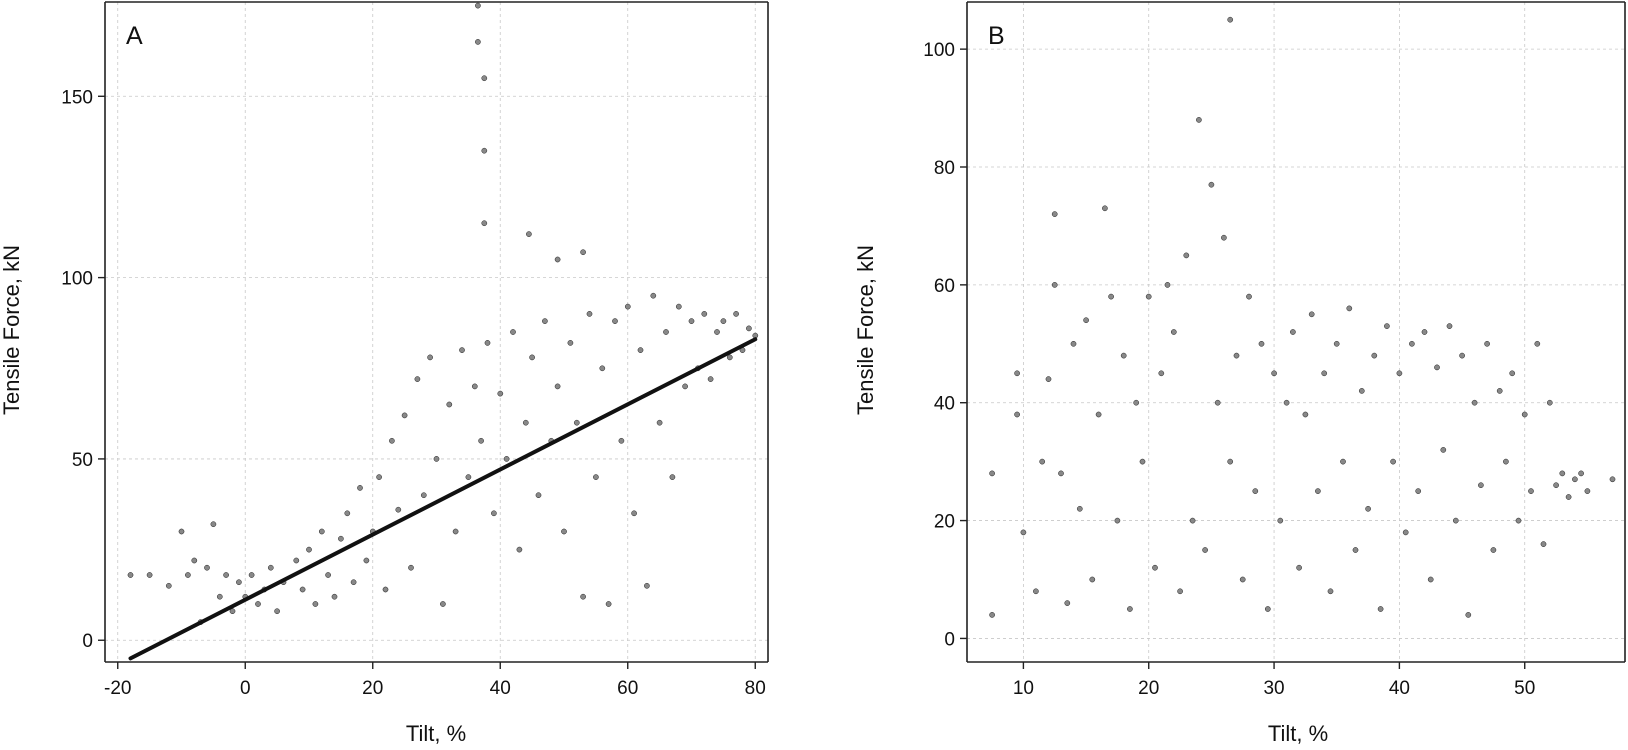 The image size is (1628, 750). I want to click on y-tick-label: 150, so click(77, 97).